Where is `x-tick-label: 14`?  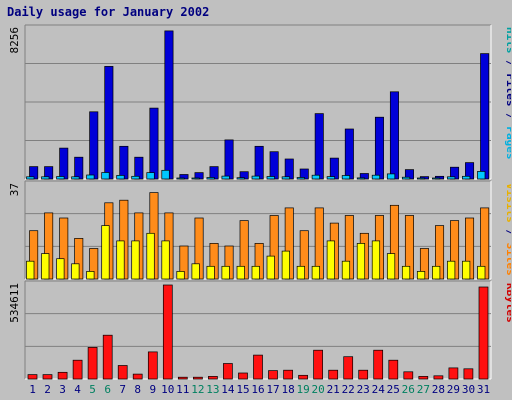 x-tick-label: 14 is located at coordinates (228, 389).